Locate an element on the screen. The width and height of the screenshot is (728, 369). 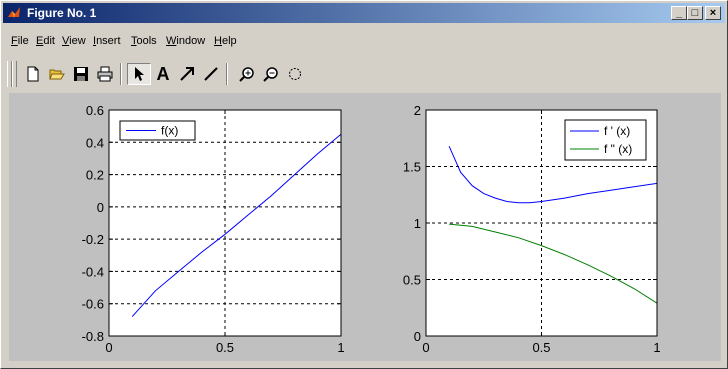
menu-file: File is located at coordinates (20, 41).